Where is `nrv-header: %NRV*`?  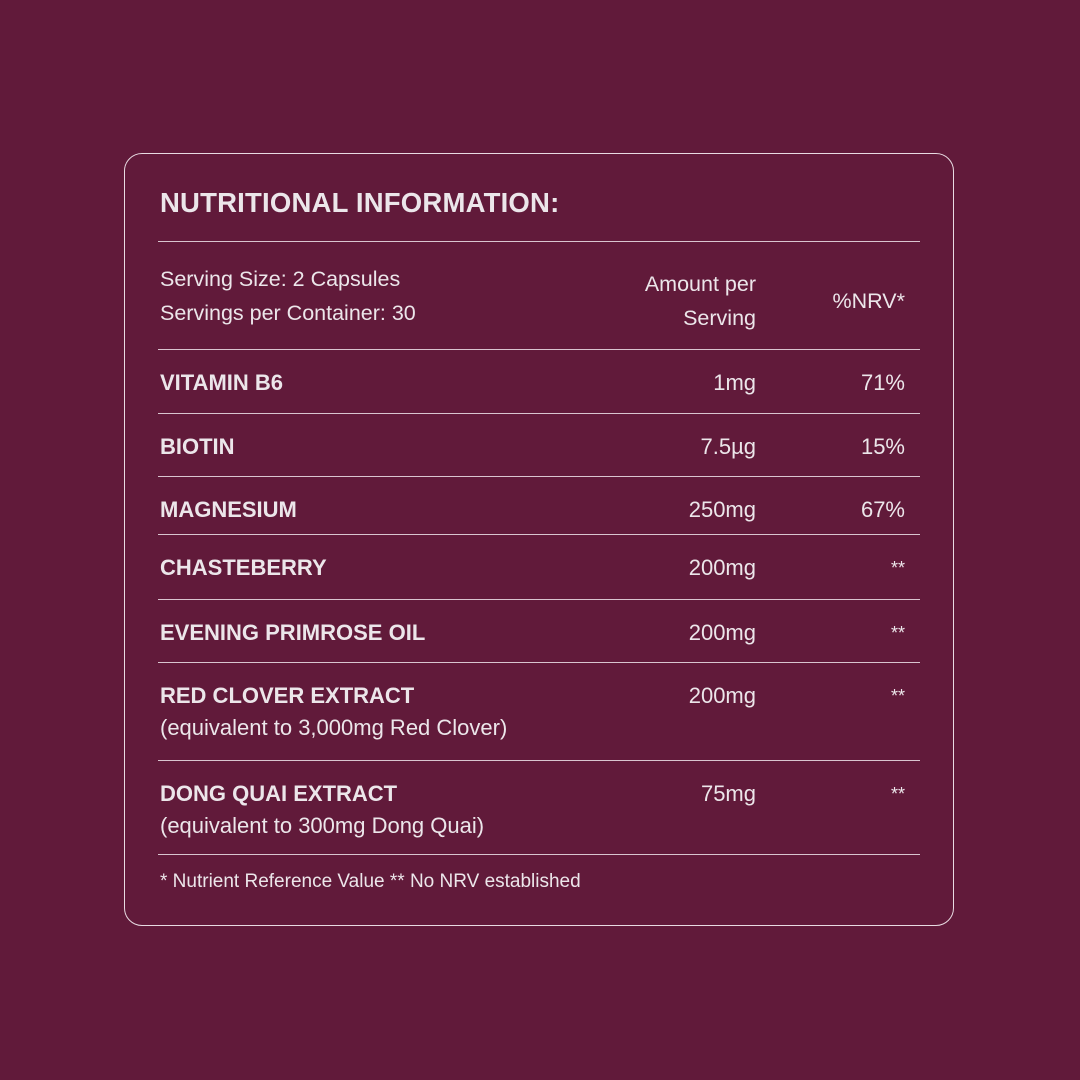 nrv-header: %NRV* is located at coordinates (869, 301).